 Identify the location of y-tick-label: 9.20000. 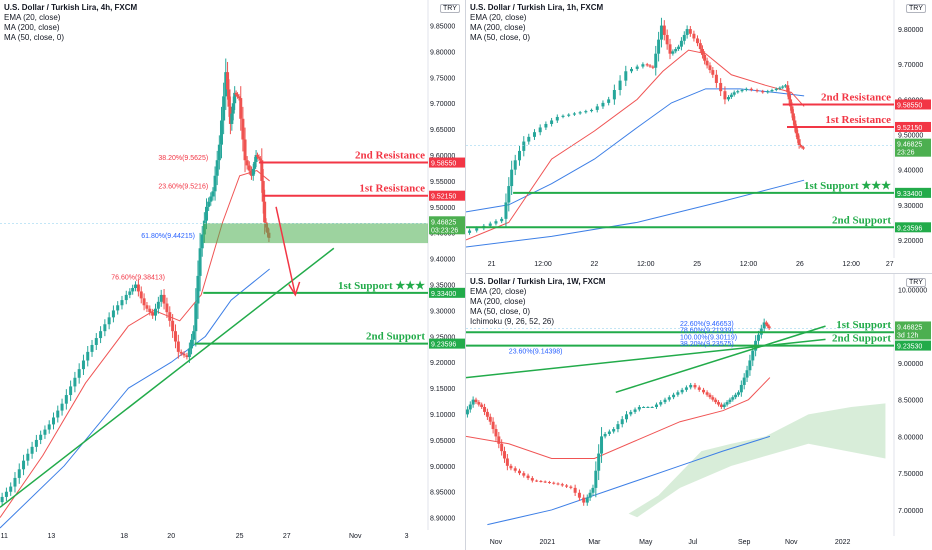
(910, 241).